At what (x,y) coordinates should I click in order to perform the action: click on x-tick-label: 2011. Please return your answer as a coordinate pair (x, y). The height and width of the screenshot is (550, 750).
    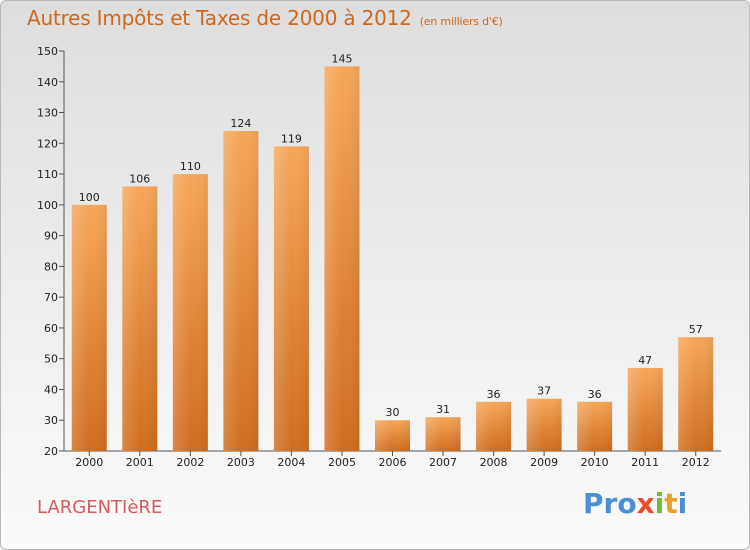
    Looking at the image, I should click on (645, 462).